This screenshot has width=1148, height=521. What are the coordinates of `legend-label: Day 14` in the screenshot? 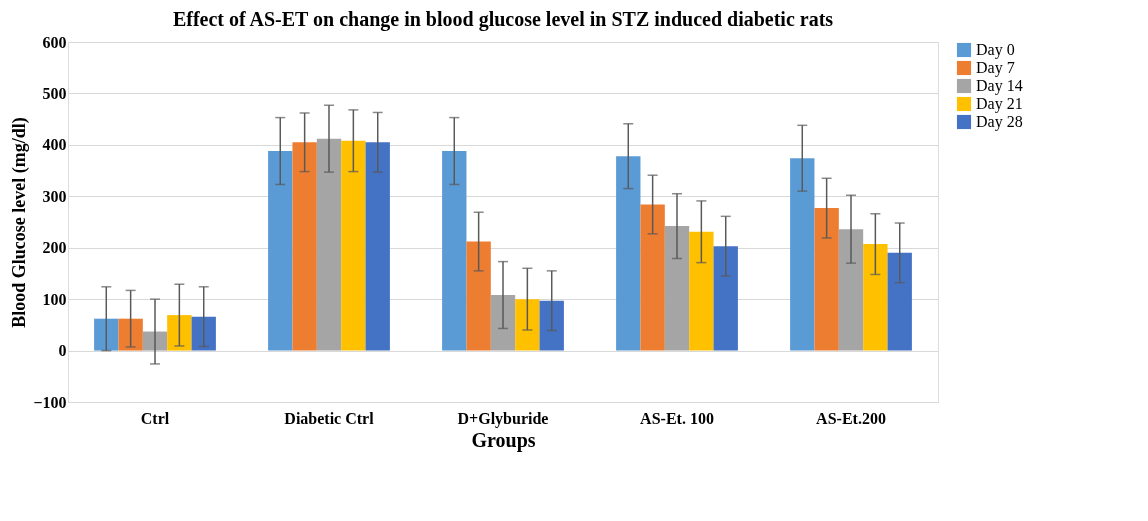 It's located at (999, 86).